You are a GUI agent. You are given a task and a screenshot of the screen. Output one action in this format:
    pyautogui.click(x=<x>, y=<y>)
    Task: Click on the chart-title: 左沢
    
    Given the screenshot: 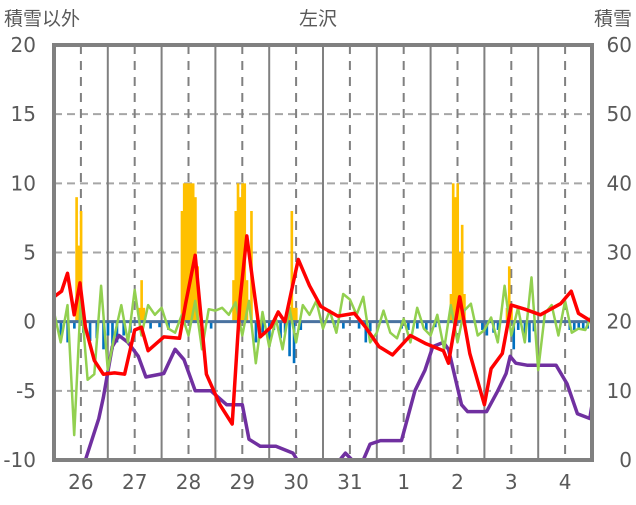 What is the action you would take?
    pyautogui.click(x=318, y=19)
    